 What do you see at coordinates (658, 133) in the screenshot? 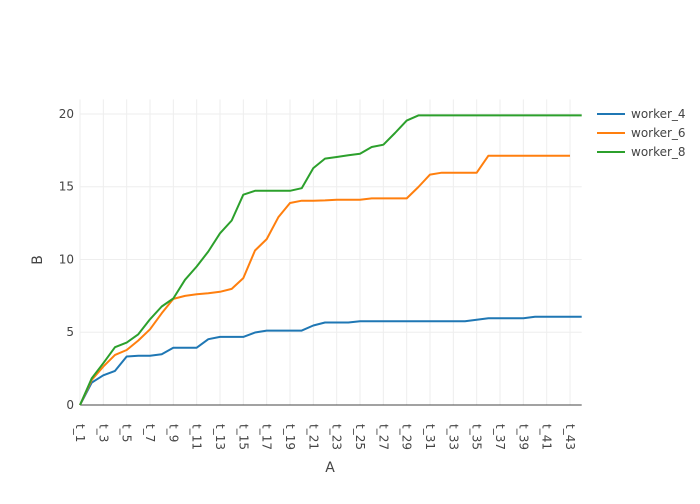
I see `legend-label: worker_6` at bounding box center [658, 133].